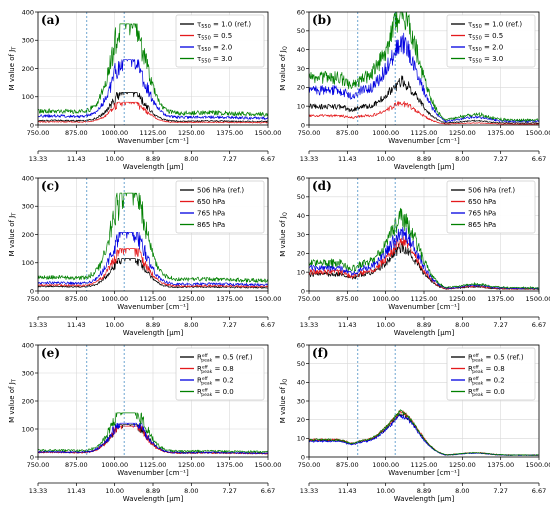  Describe the element at coordinates (215, 369) in the screenshot. I see `legend-entry: Reff peak = 0.8` at that location.